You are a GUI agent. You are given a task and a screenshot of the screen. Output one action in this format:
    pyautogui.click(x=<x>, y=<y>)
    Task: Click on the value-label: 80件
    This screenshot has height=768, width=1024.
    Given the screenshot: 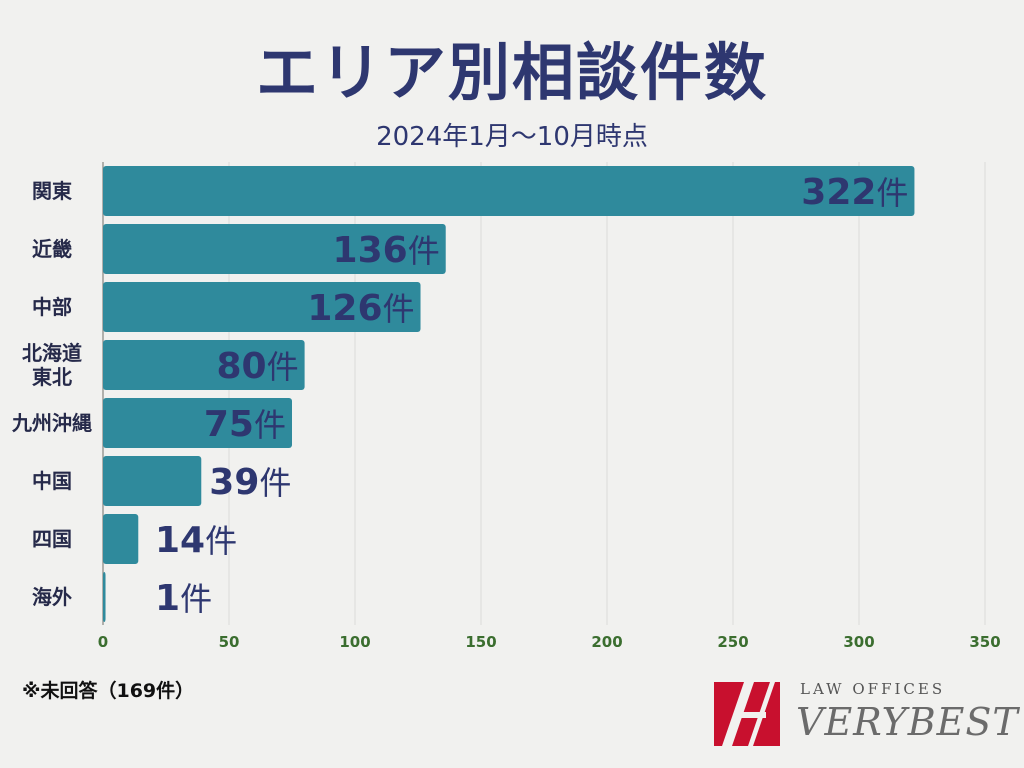 What is the action you would take?
    pyautogui.click(x=257, y=366)
    